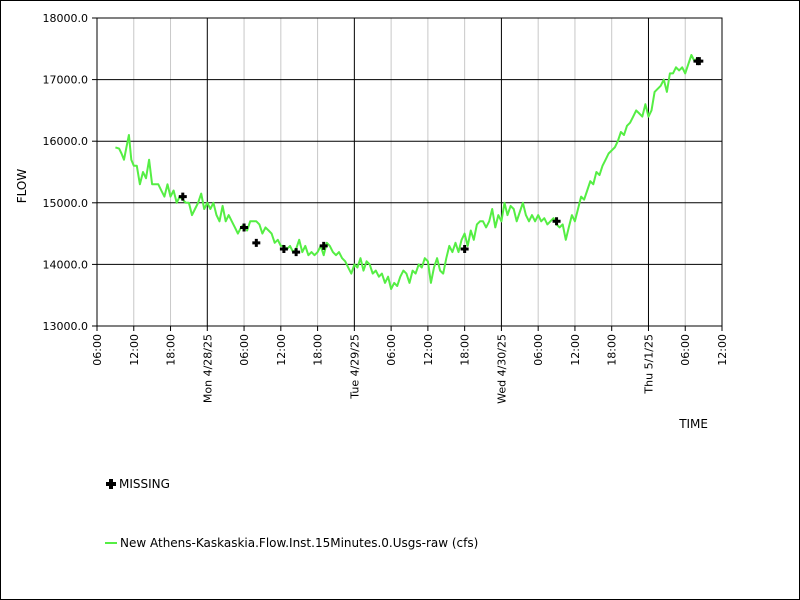 The height and width of the screenshot is (600, 800). What do you see at coordinates (207, 368) in the screenshot?
I see `x-tick-label: Mon 4/28/25` at bounding box center [207, 368].